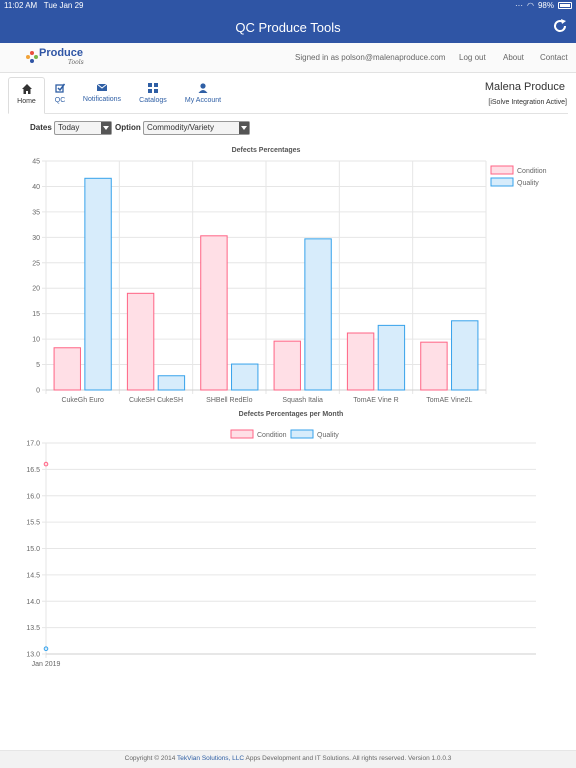 This screenshot has height=768, width=576. Describe the element at coordinates (36, 263) in the screenshot. I see `y-tick-label: 25` at that location.